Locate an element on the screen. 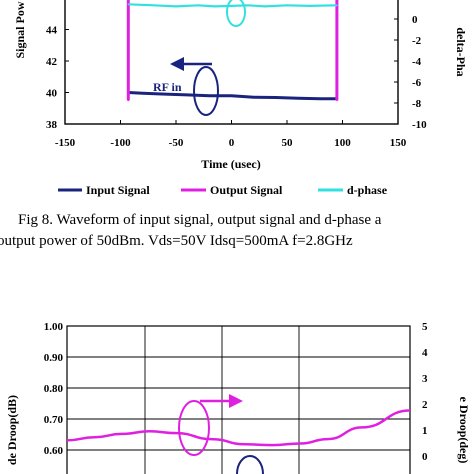 Image resolution: width=474 pixels, height=474 pixels. y2-tick-label: 4 is located at coordinates (425, 353).